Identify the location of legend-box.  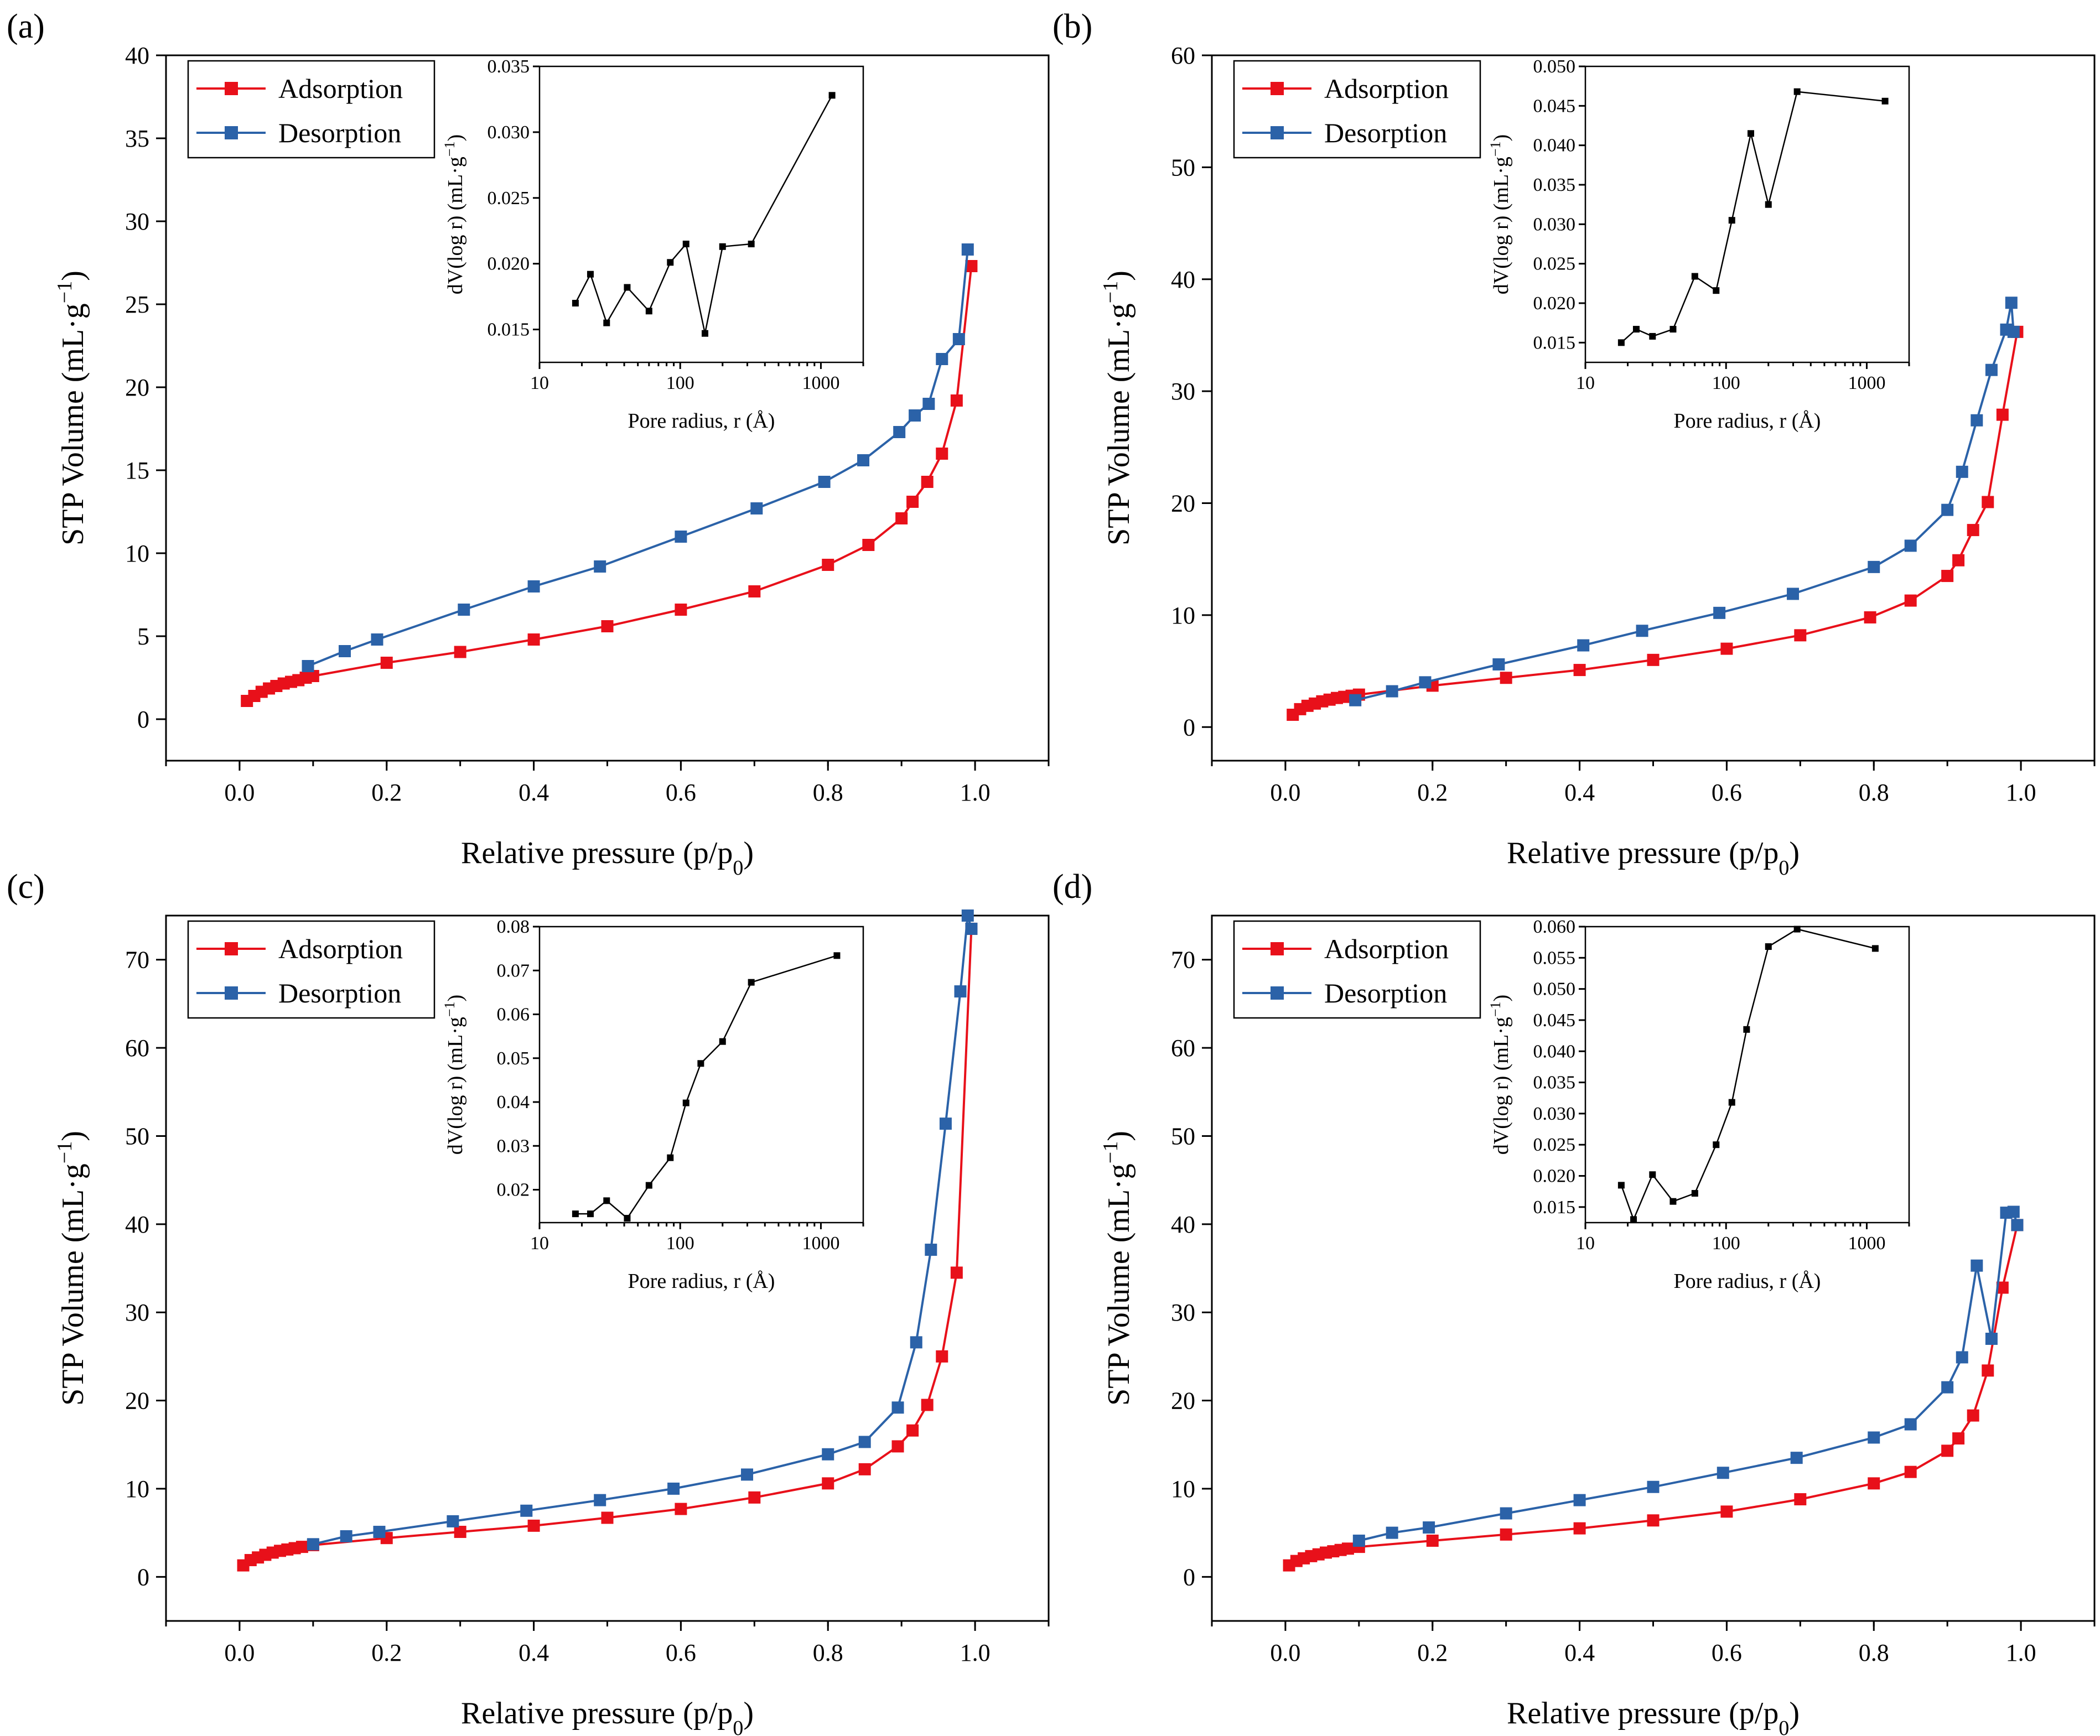
(311, 109).